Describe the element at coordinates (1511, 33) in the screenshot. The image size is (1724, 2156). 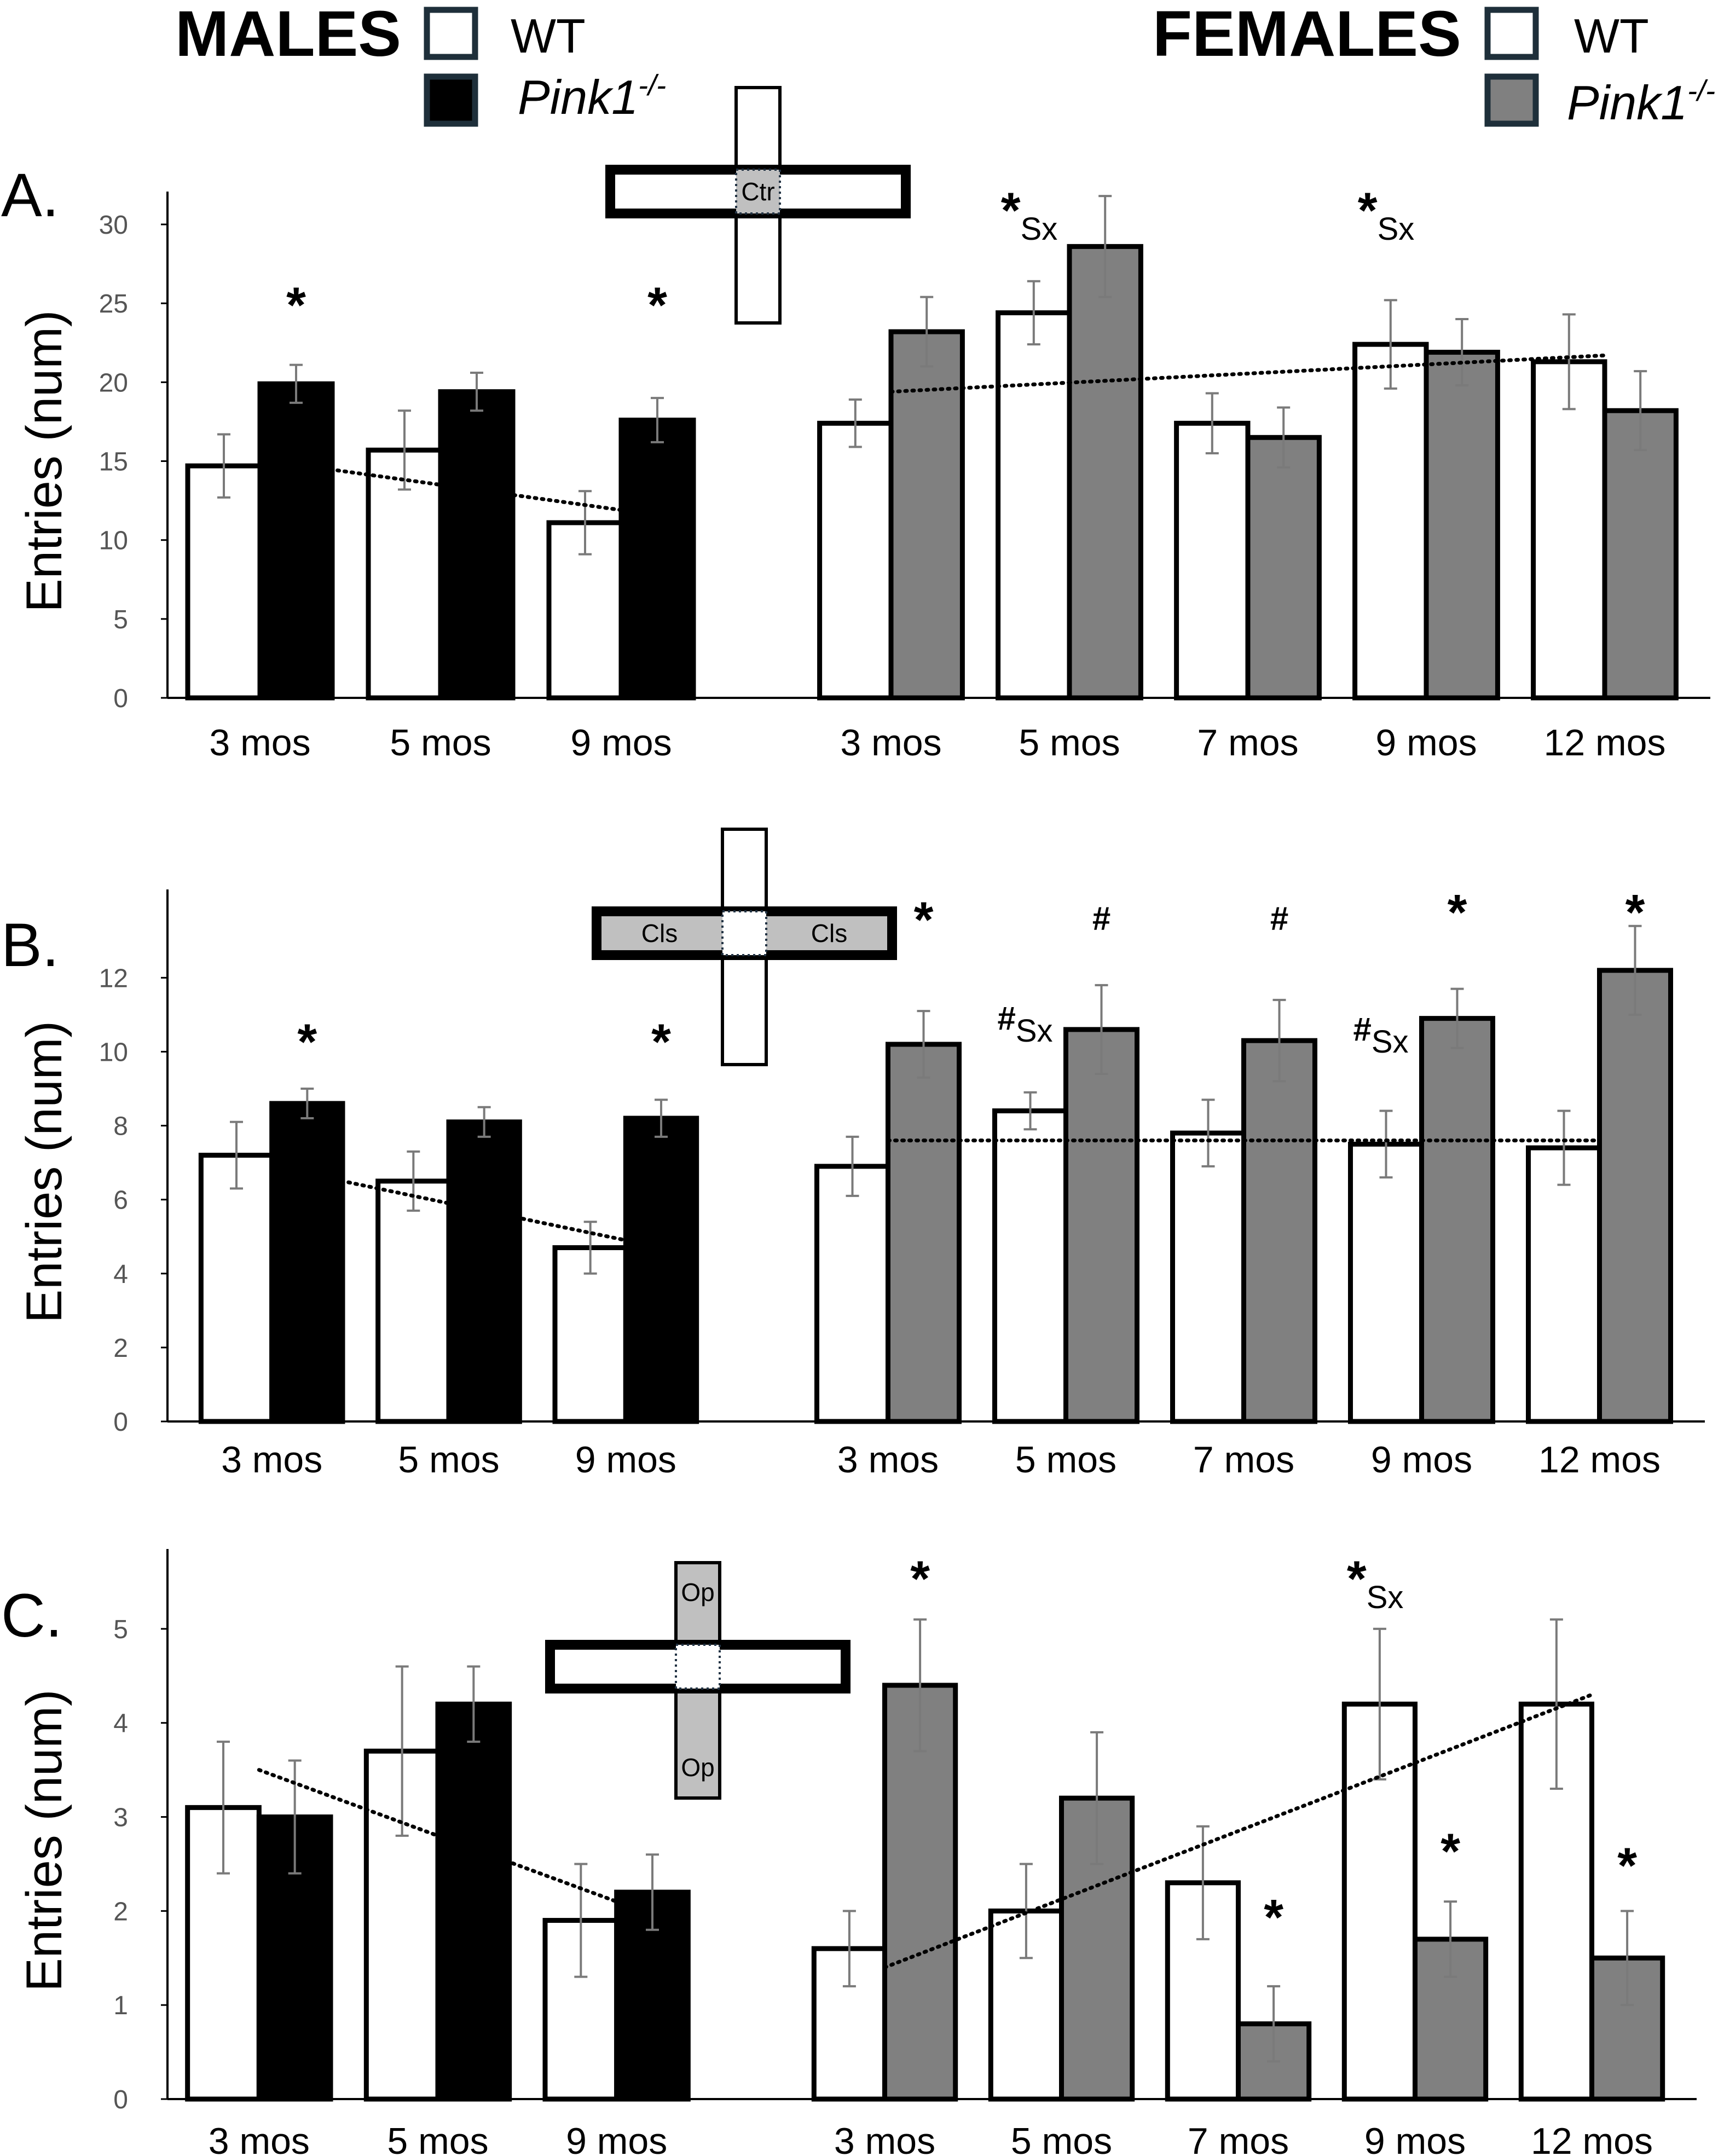
I see `legend-females-wt-swatch` at that location.